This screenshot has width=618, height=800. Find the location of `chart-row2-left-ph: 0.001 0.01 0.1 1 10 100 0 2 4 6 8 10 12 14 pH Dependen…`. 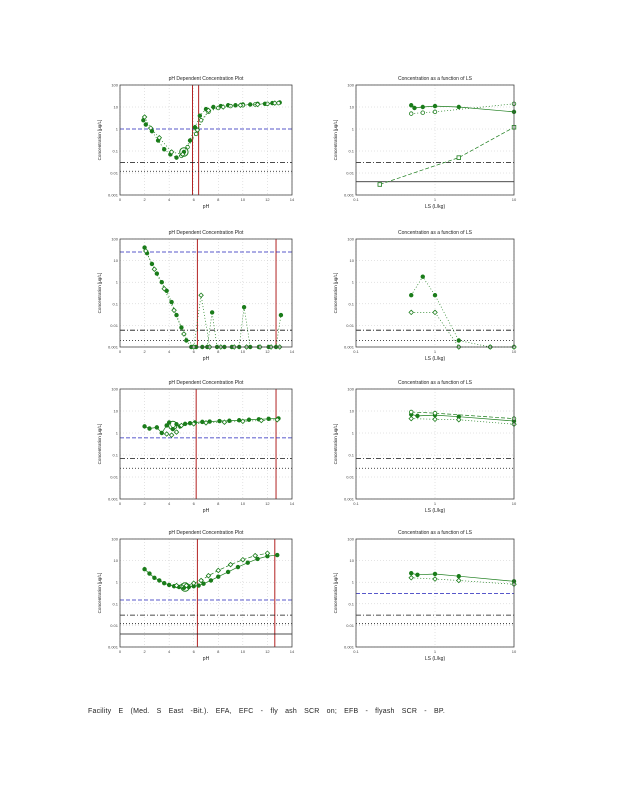

chart-row2-left-ph: 0.001 0.01 0.1 1 10 100 0 2 4 6 8 10 12 14 pH Dependen… is located at coordinates (197, 295).